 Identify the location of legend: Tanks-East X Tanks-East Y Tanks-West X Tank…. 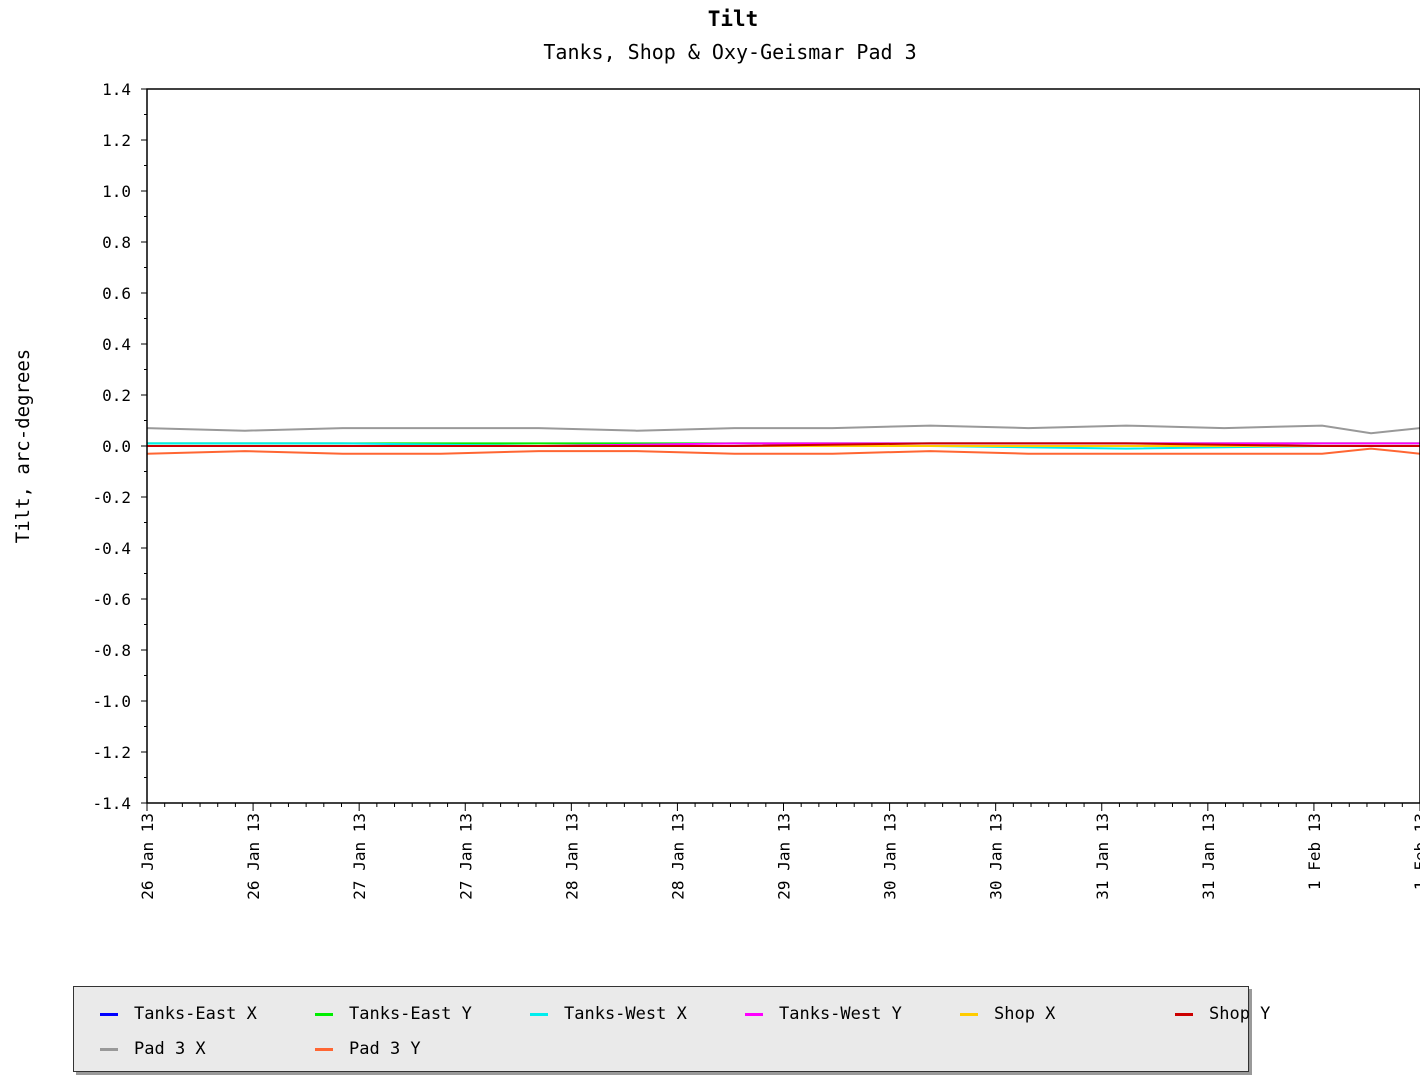
(671, 1029).